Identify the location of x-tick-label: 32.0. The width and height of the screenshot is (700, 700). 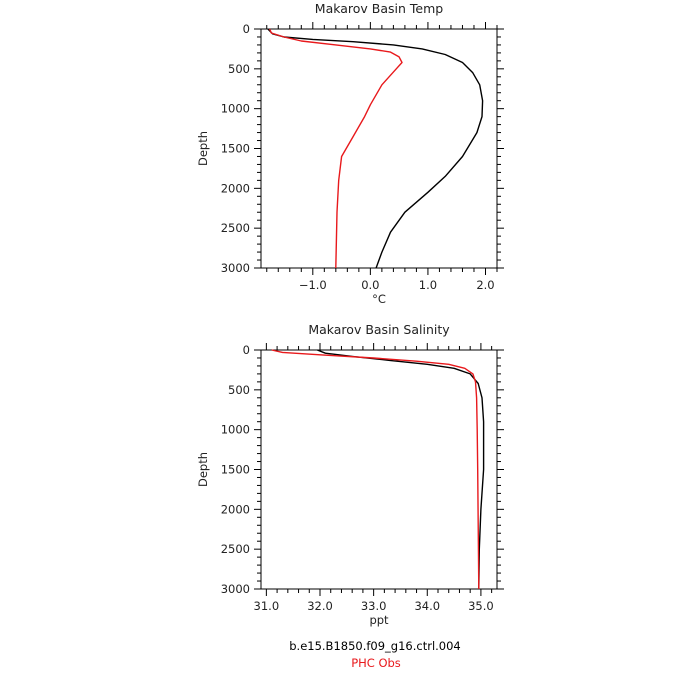
(320, 606).